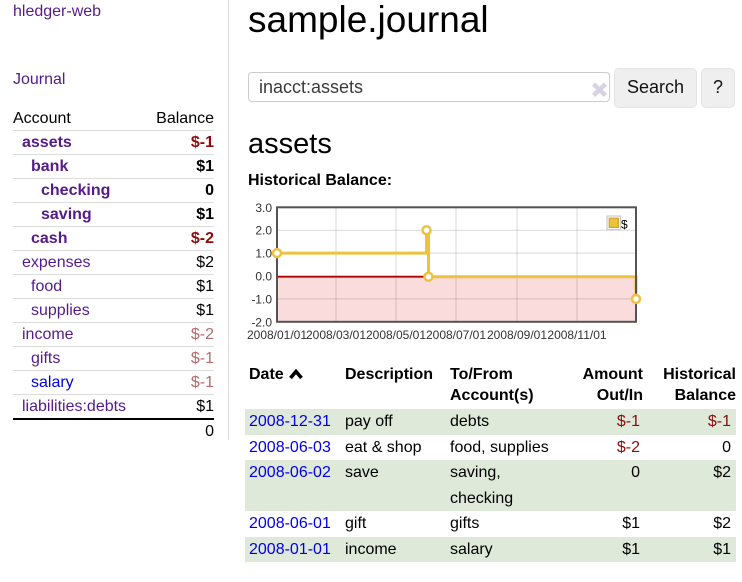 Image resolution: width=742 pixels, height=582 pixels. What do you see at coordinates (576, 335) in the screenshot?
I see `svg-text: 2008/11/01` at bounding box center [576, 335].